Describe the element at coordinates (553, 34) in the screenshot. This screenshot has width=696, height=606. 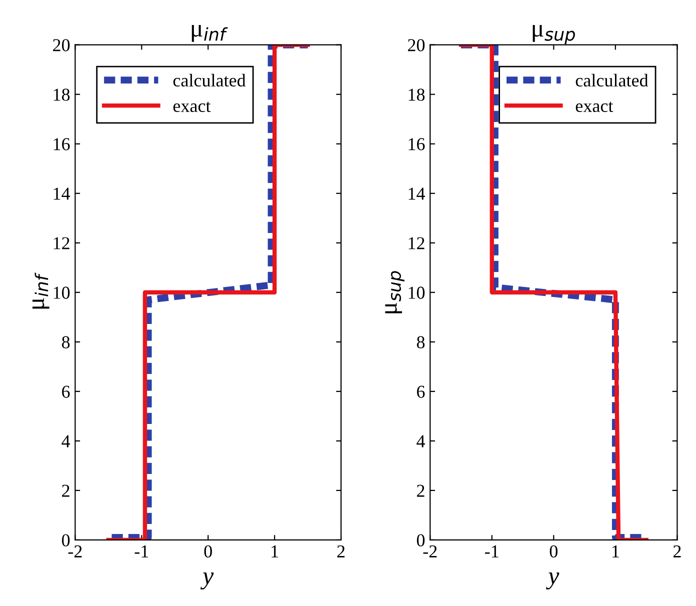
I see `chart-title: μ$_{sup}$` at that location.